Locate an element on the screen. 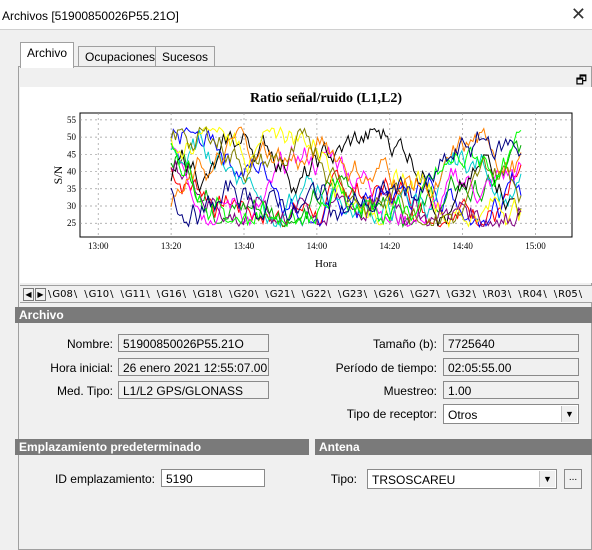 The width and height of the screenshot is (592, 550). satellite-tab-r04: R04 is located at coordinates (532, 293).